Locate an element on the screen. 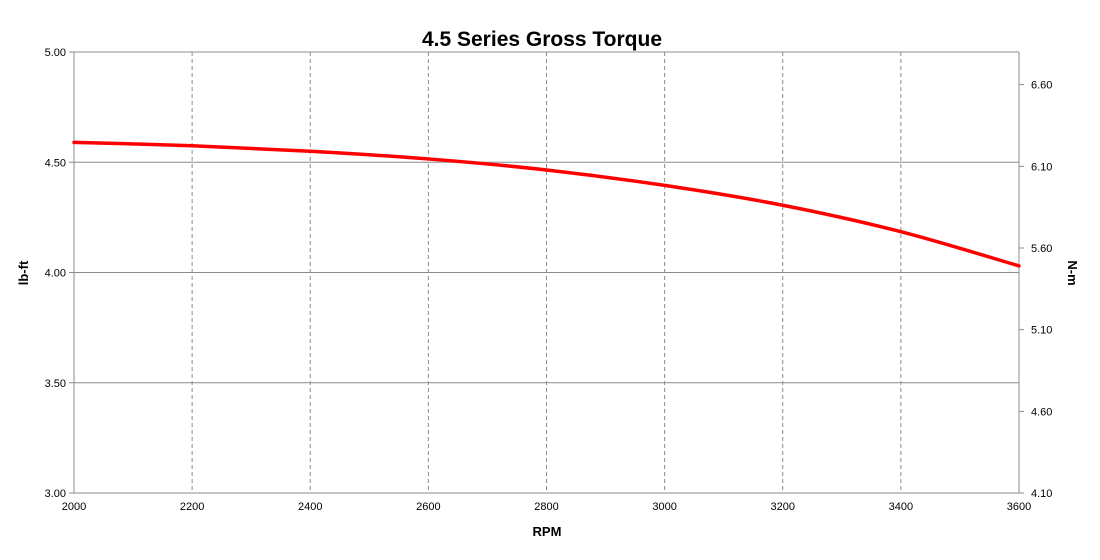 The width and height of the screenshot is (1100, 560). y-tick-label: 4.50 is located at coordinates (55, 163).